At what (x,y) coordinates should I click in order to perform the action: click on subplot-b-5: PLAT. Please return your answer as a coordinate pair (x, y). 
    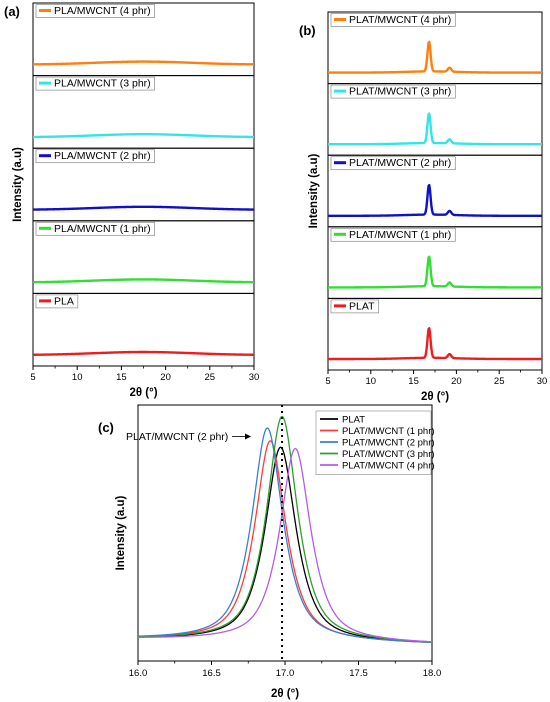
    Looking at the image, I should click on (435, 334).